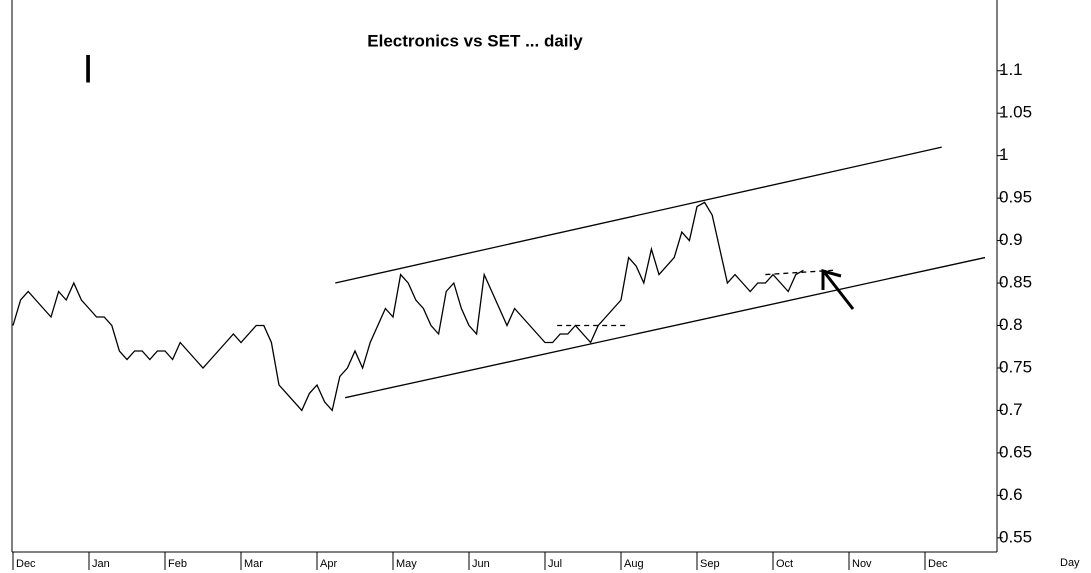 The height and width of the screenshot is (573, 1091). I want to click on y-tick-label: 0.75, so click(1015, 366).